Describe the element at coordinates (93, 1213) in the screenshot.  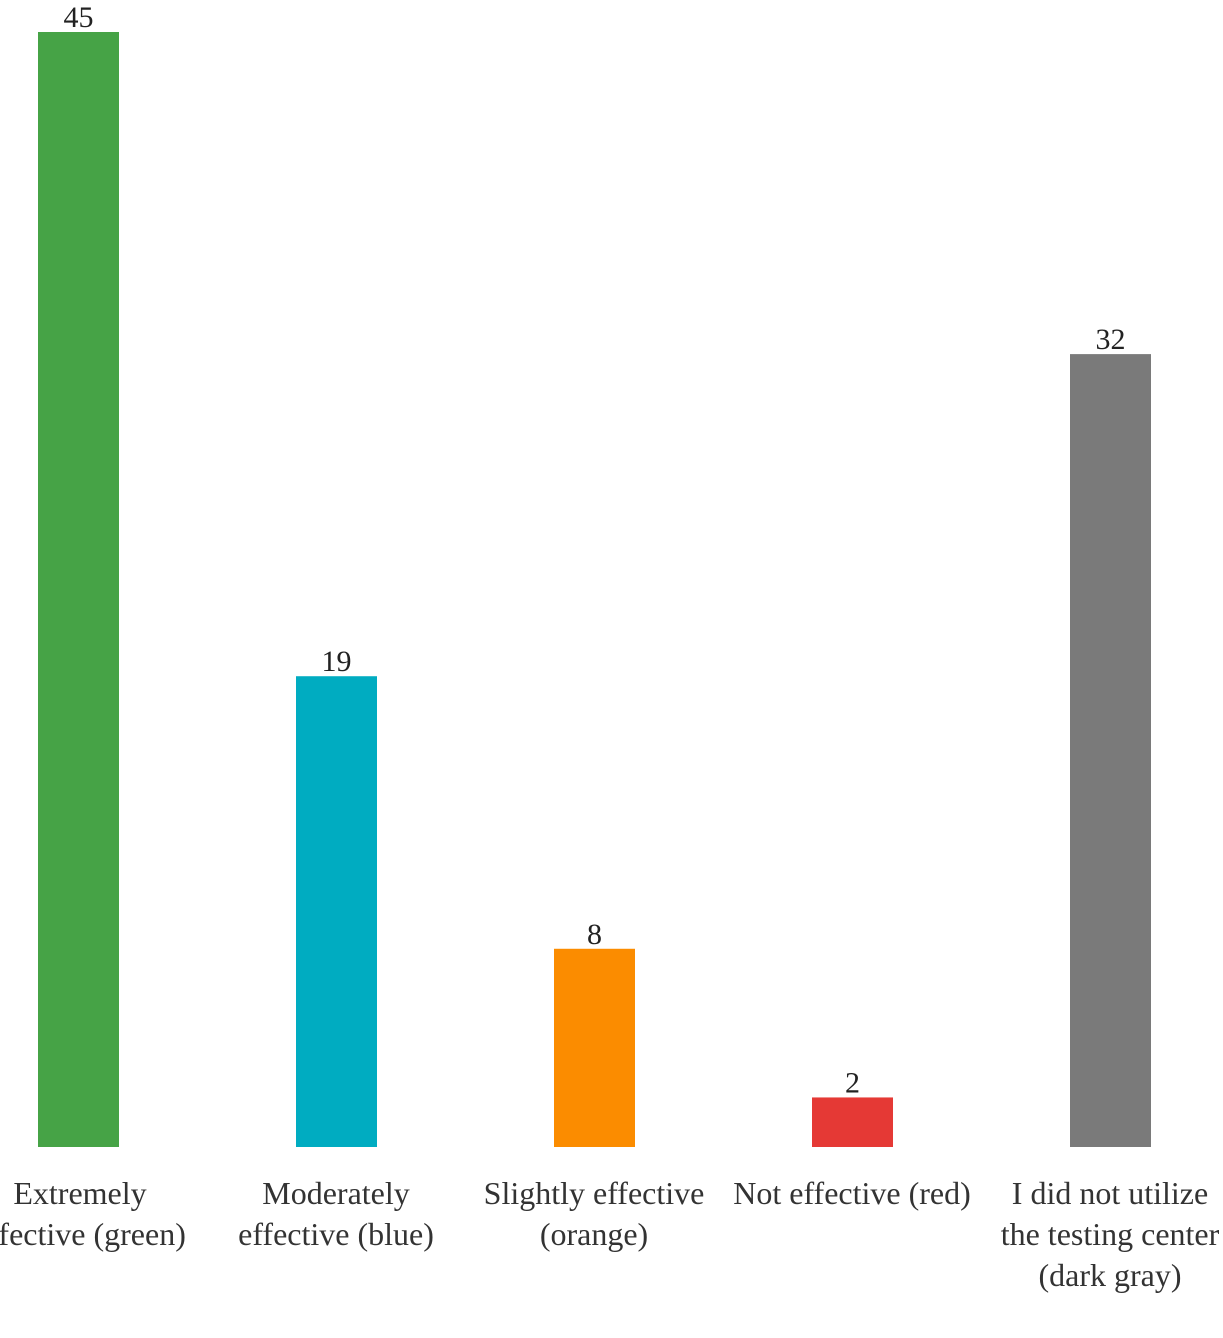
I see `category-label-extremely-effective: Extremely effective (green)` at that location.